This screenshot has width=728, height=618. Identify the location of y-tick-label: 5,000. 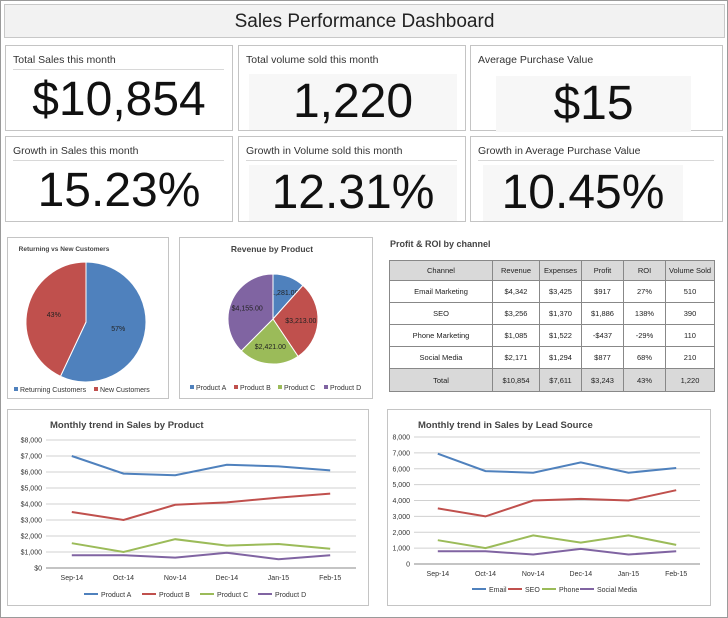
(401, 485).